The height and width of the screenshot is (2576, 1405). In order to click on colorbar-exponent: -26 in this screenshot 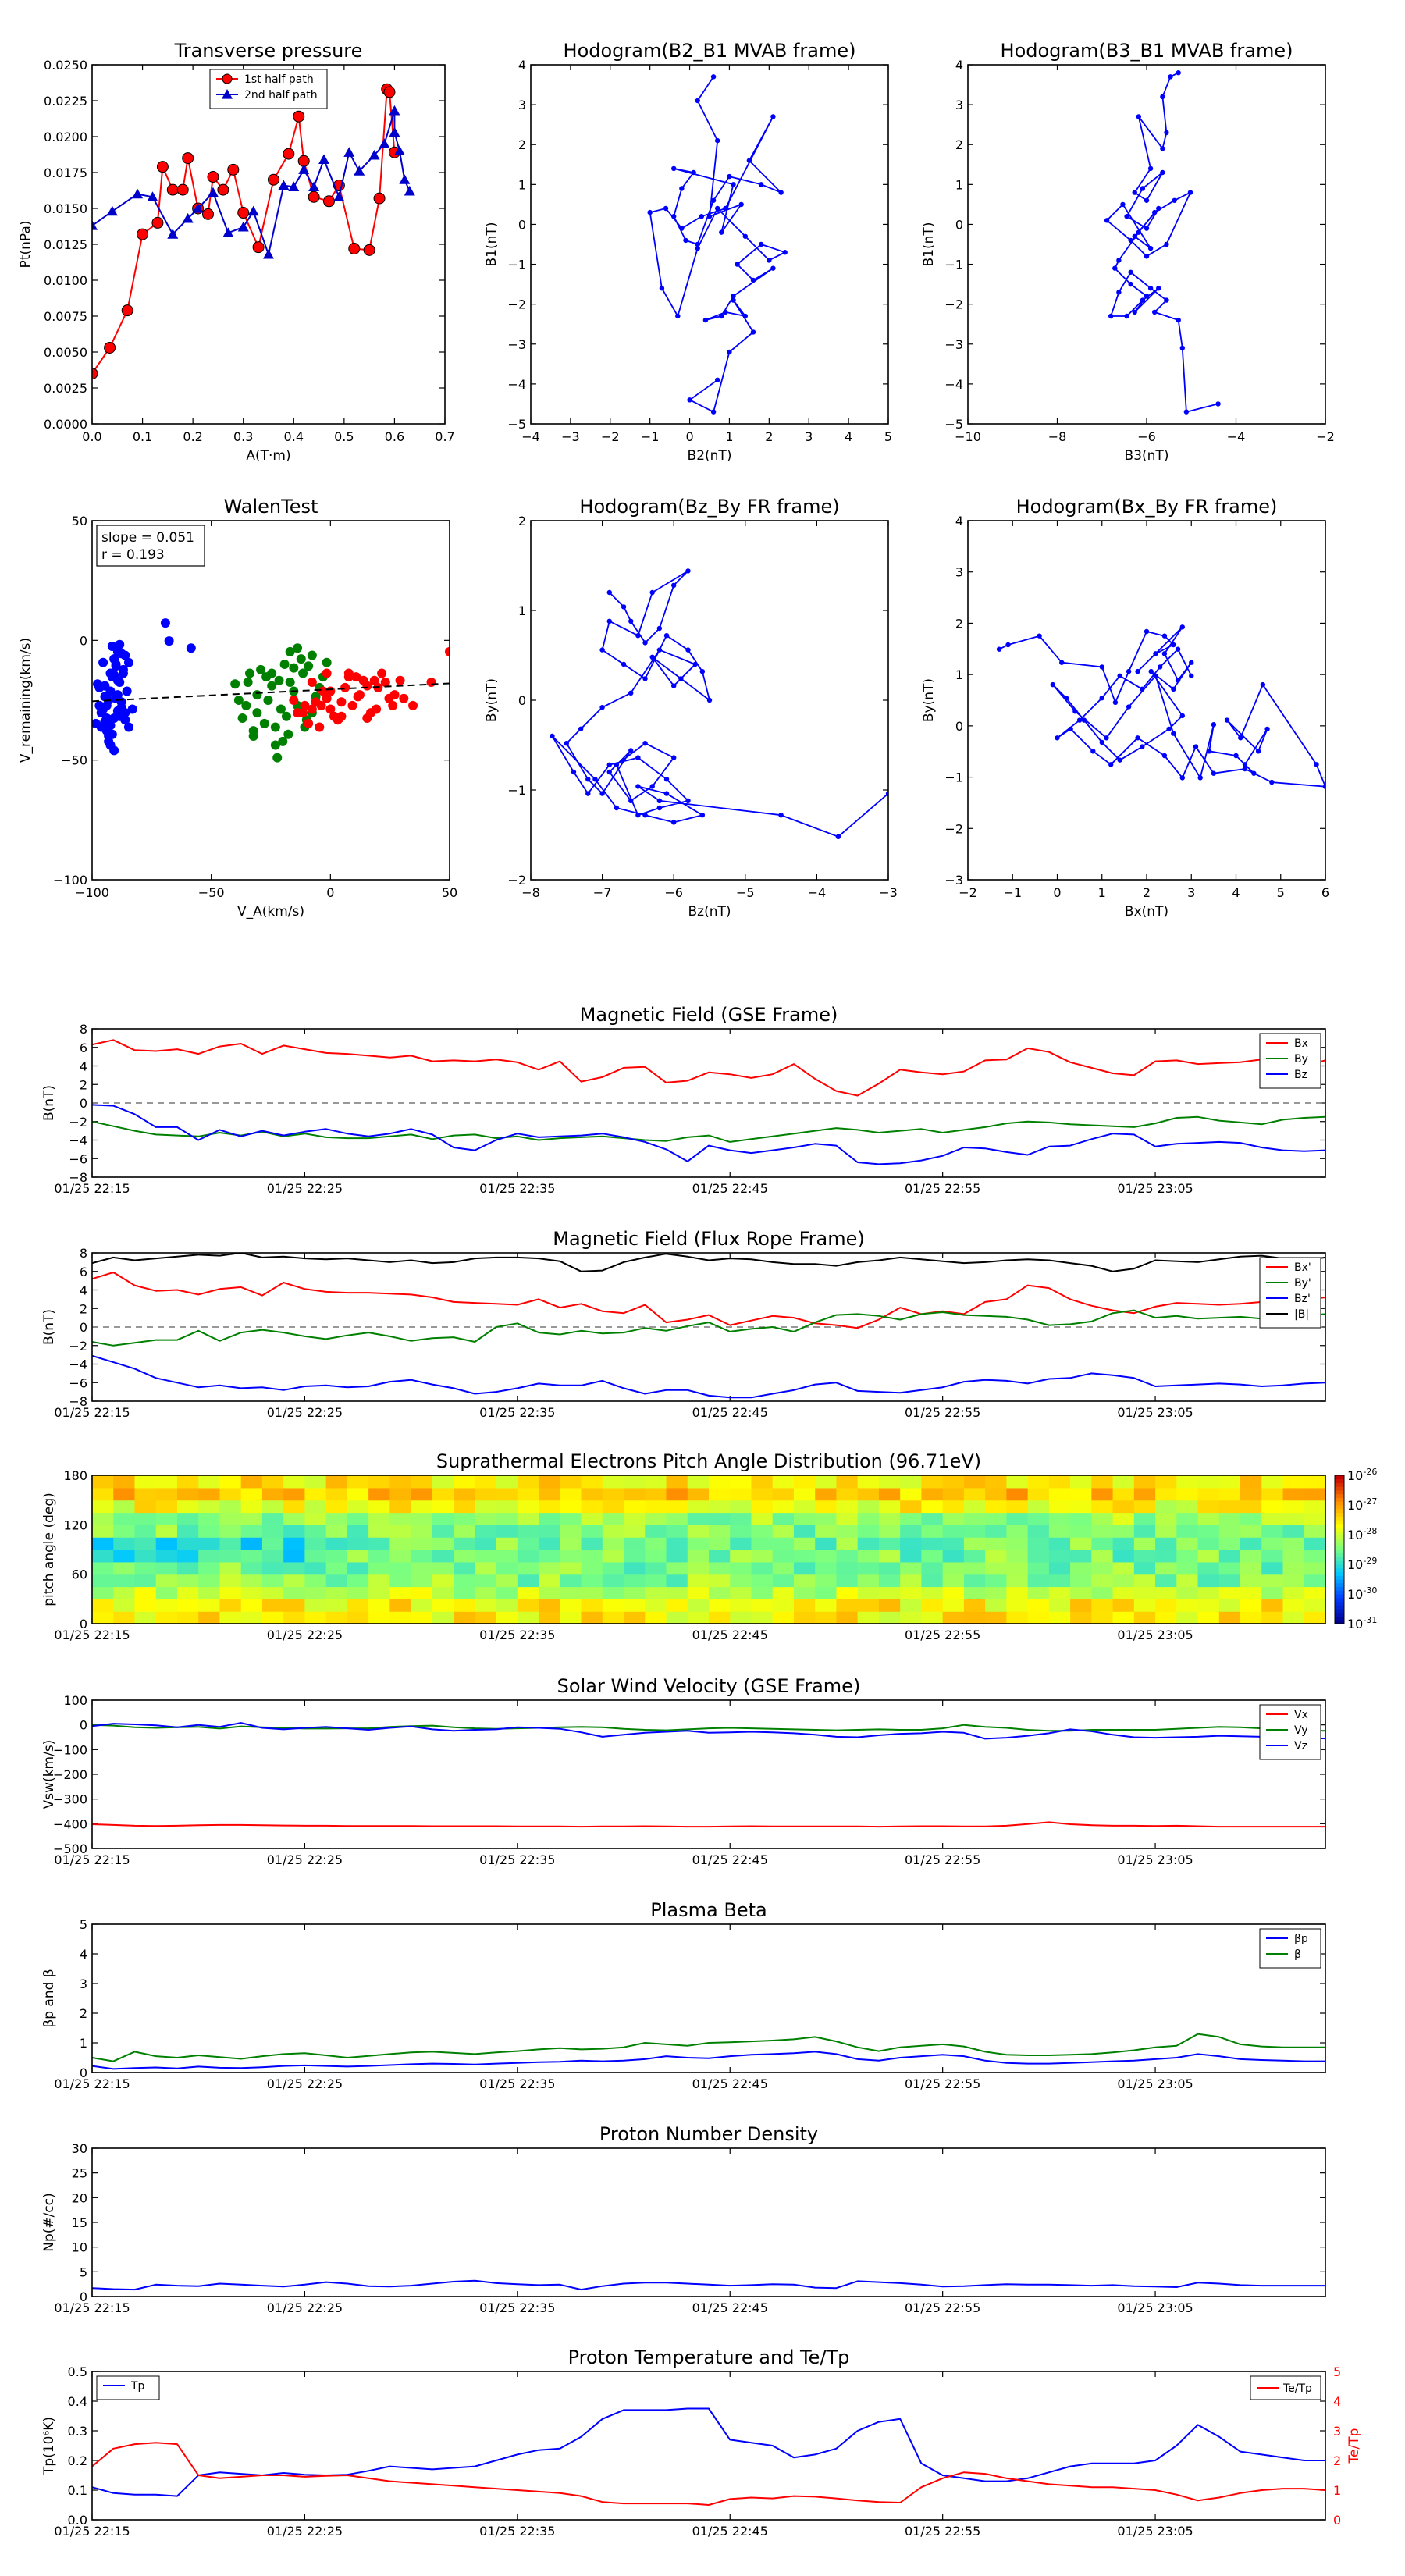, I will do `click(1370, 1472)`.